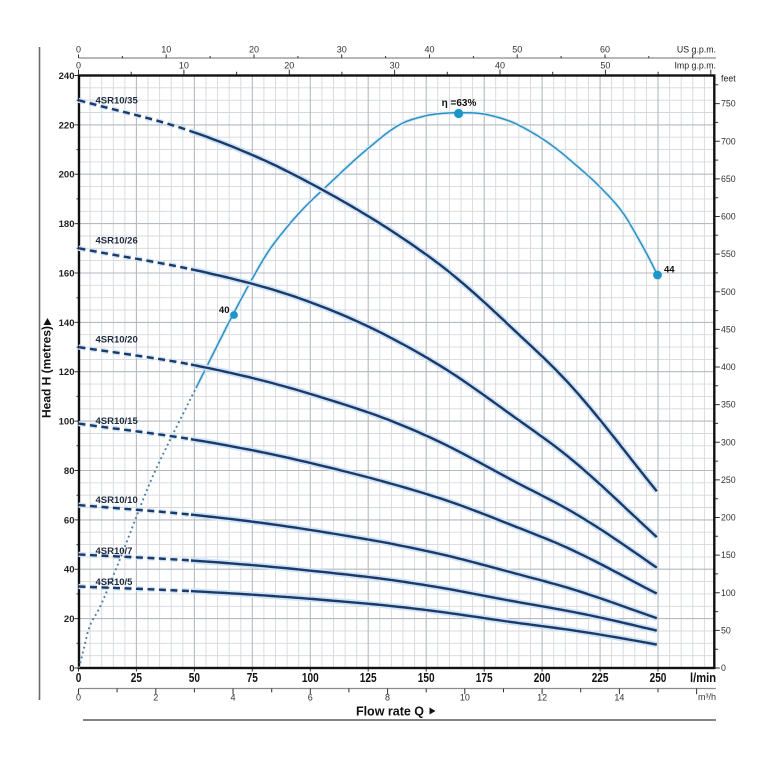 The height and width of the screenshot is (773, 768). Describe the element at coordinates (368, 677) in the screenshot. I see `svg-text: 125` at that location.